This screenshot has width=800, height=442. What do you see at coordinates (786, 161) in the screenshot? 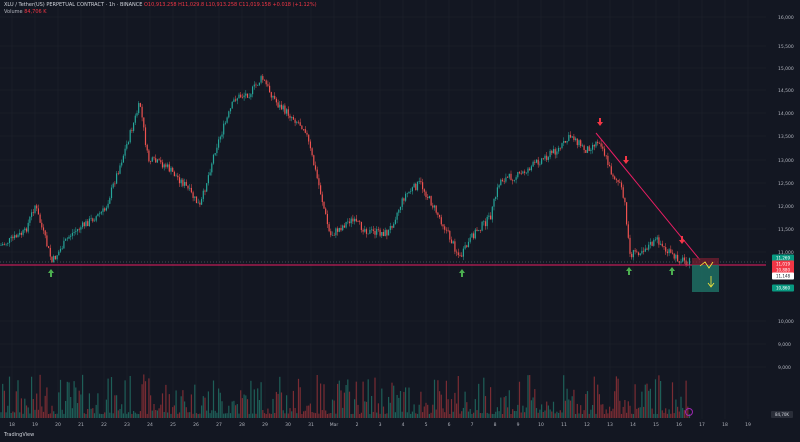
I see `price-axis-label: 13,000` at bounding box center [786, 161].